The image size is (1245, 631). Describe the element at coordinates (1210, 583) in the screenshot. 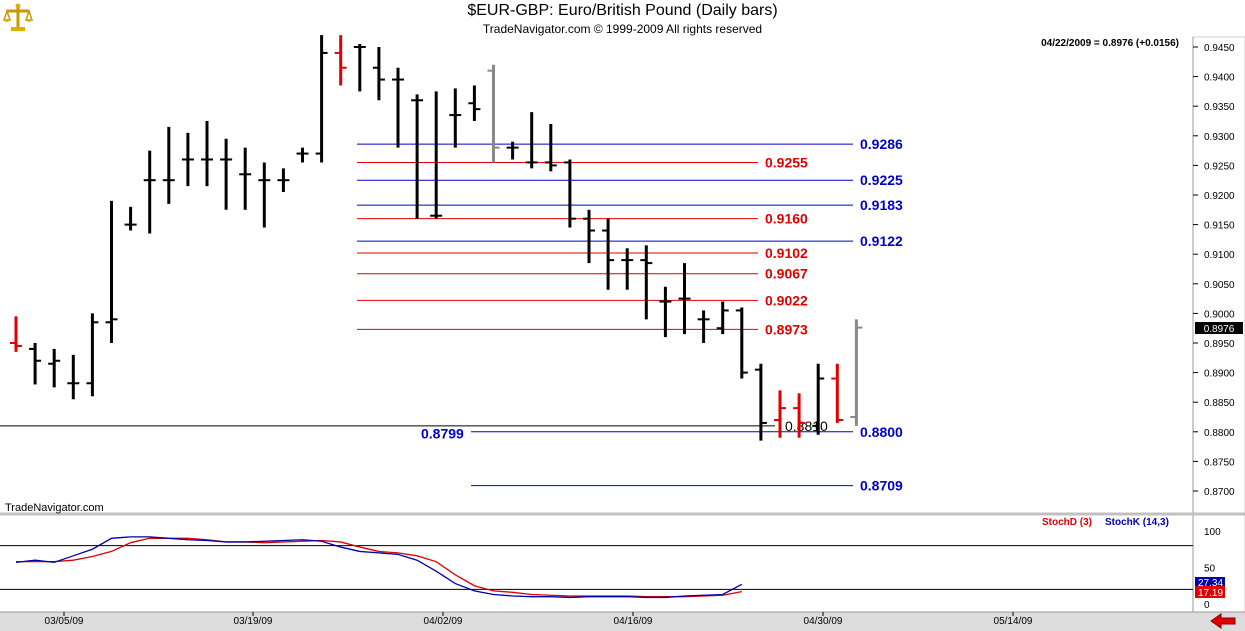

I see `stochk-value: 27.34` at that location.